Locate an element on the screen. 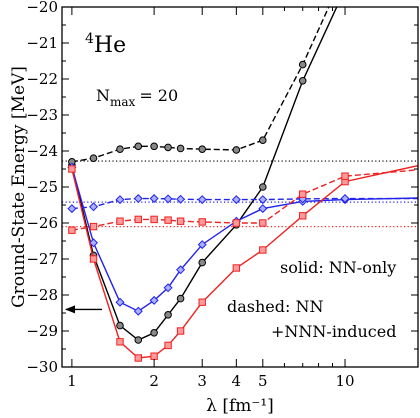 This screenshot has width=420, height=418. nmax-n: N is located at coordinates (103, 95).